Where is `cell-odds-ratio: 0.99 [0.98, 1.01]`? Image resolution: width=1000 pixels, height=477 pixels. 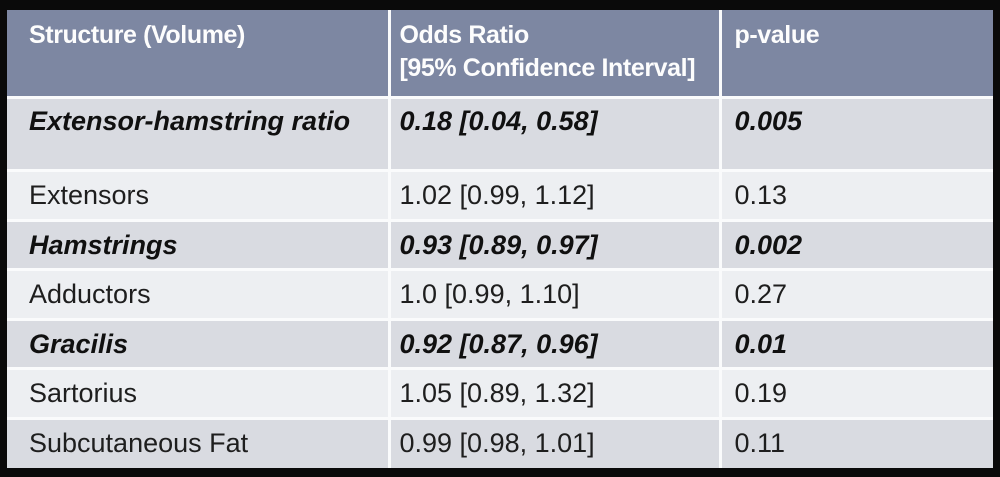 cell-odds-ratio: 0.99 [0.98, 1.01] is located at coordinates (555, 443).